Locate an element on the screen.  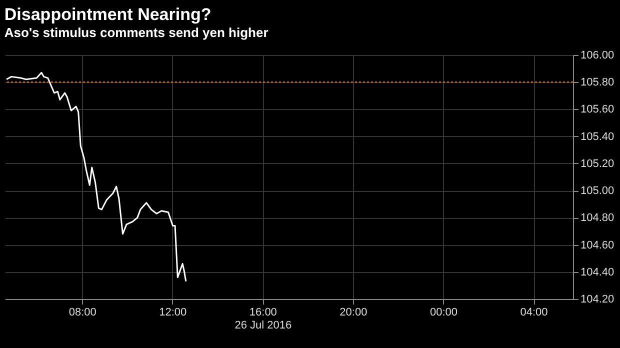
y-tick-label: 105.60 is located at coordinates (597, 110).